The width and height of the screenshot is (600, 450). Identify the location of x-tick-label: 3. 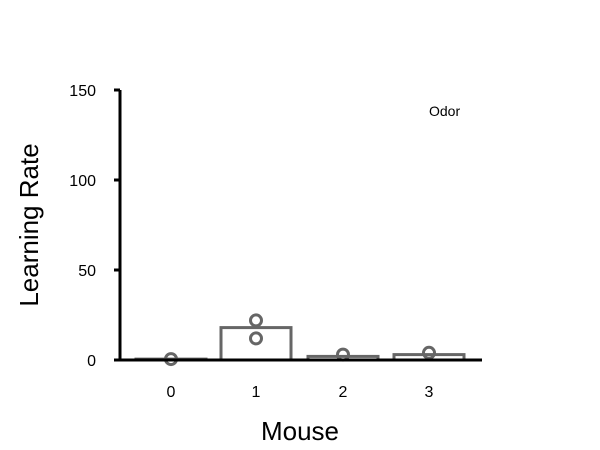
(429, 392).